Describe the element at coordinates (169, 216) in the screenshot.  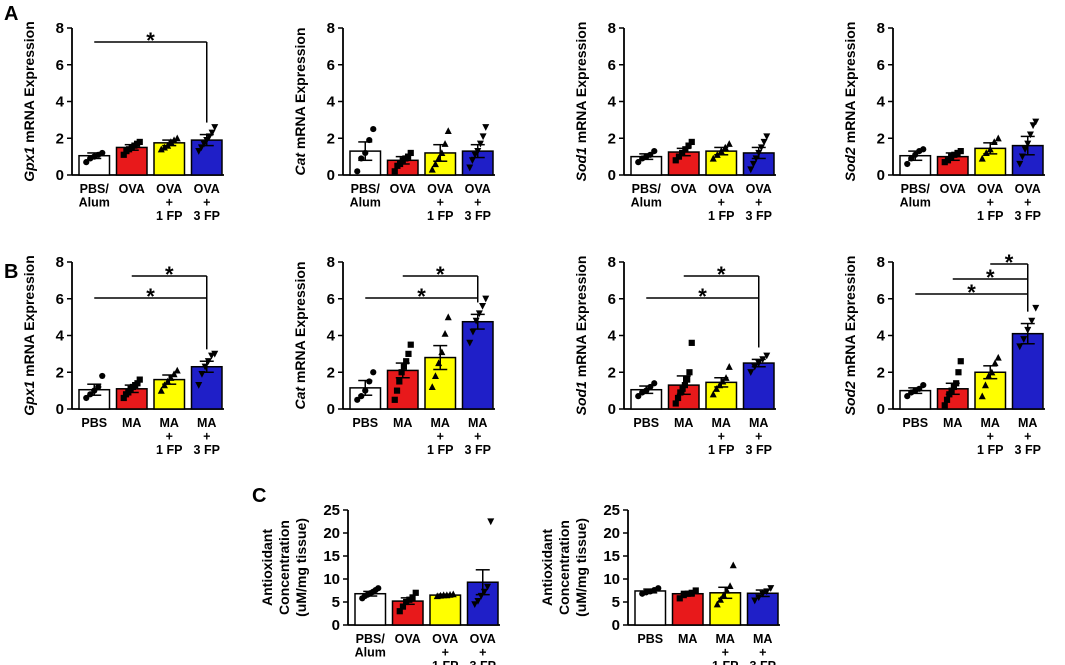
I see `a1-category-label: 1 FP` at that location.